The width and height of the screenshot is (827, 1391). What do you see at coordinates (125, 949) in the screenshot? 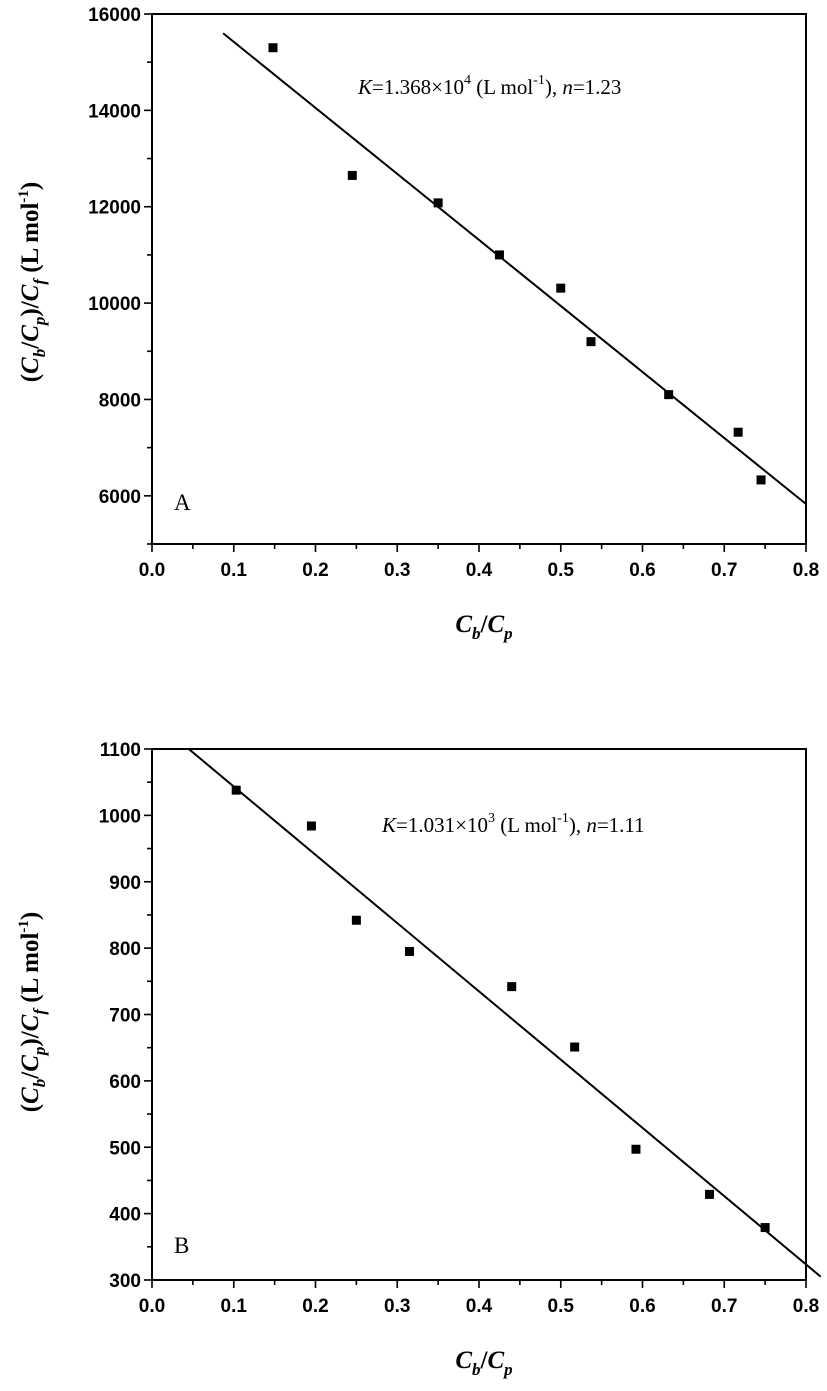
I see `y-tick-label: 800` at bounding box center [125, 949].